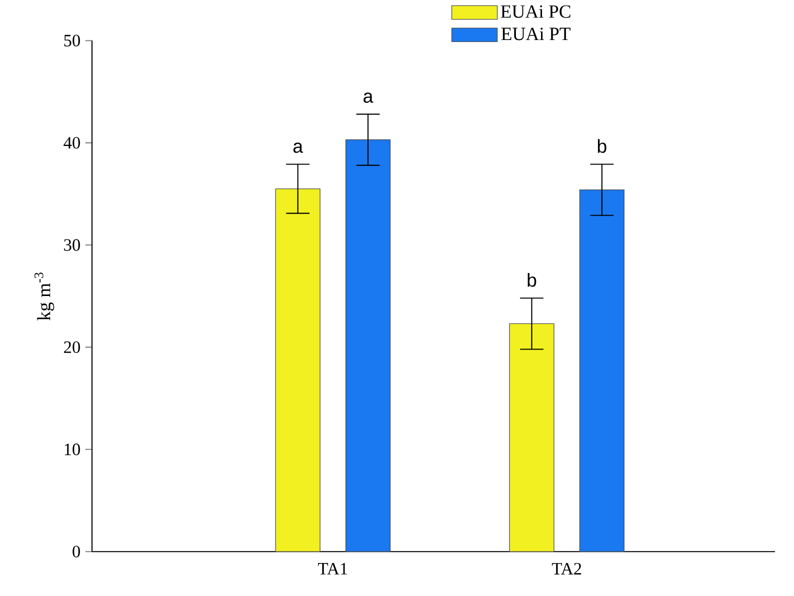 This screenshot has width=794, height=596. Describe the element at coordinates (333, 569) in the screenshot. I see `x-tick-label: TA1` at that location.